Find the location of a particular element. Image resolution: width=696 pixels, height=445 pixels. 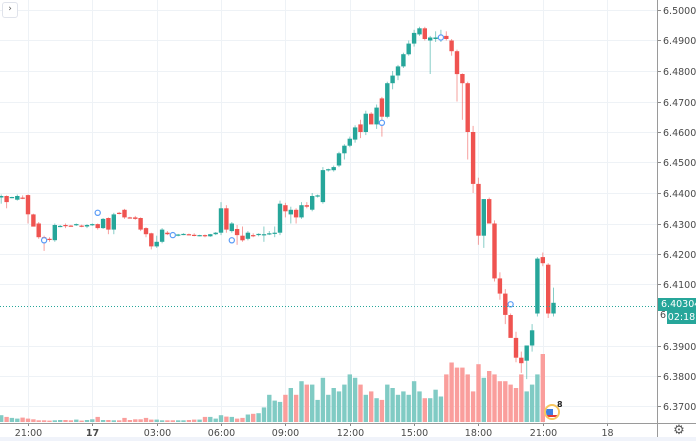

time-axis-label: 12:00 is located at coordinates (350, 433).